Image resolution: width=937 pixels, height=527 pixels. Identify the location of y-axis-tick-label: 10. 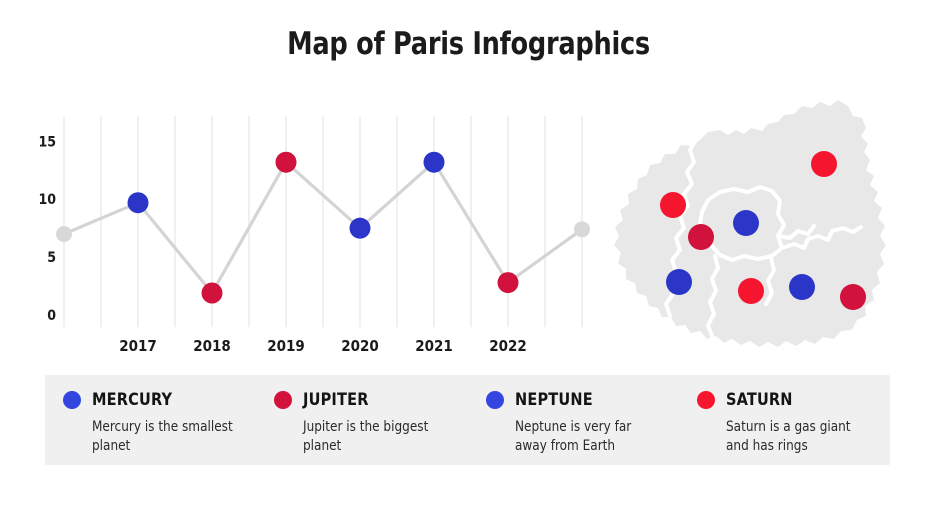
(47, 200).